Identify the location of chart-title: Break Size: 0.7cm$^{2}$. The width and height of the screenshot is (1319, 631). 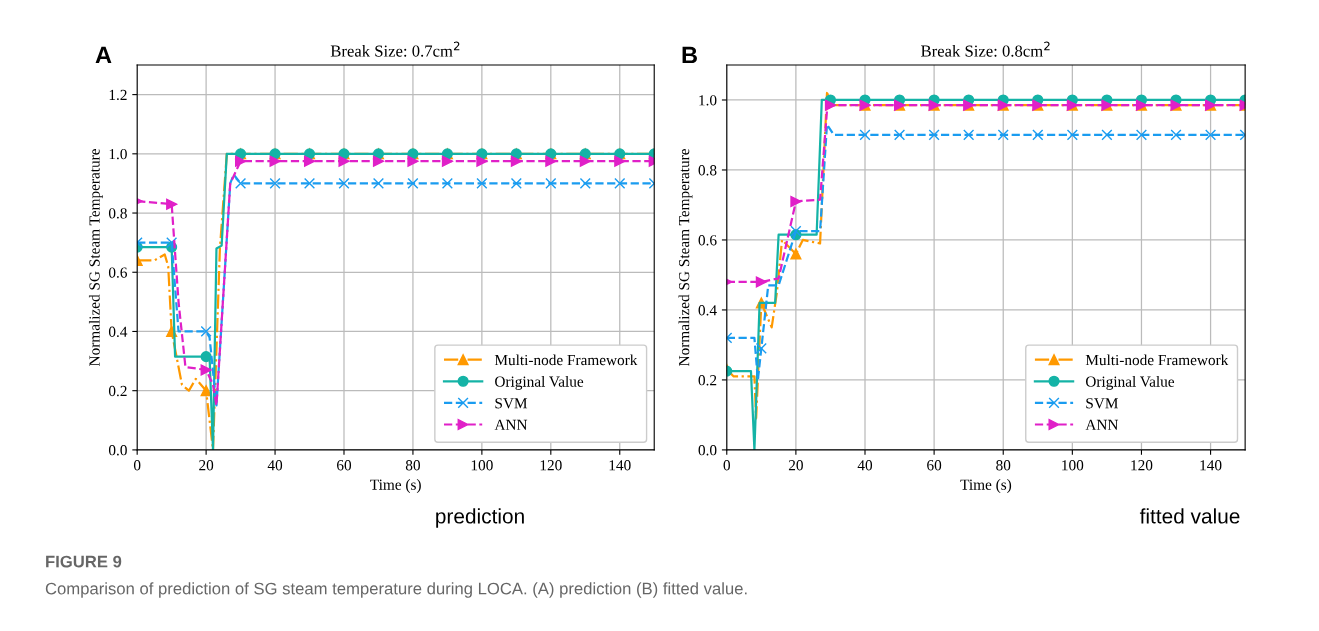
(395, 49).